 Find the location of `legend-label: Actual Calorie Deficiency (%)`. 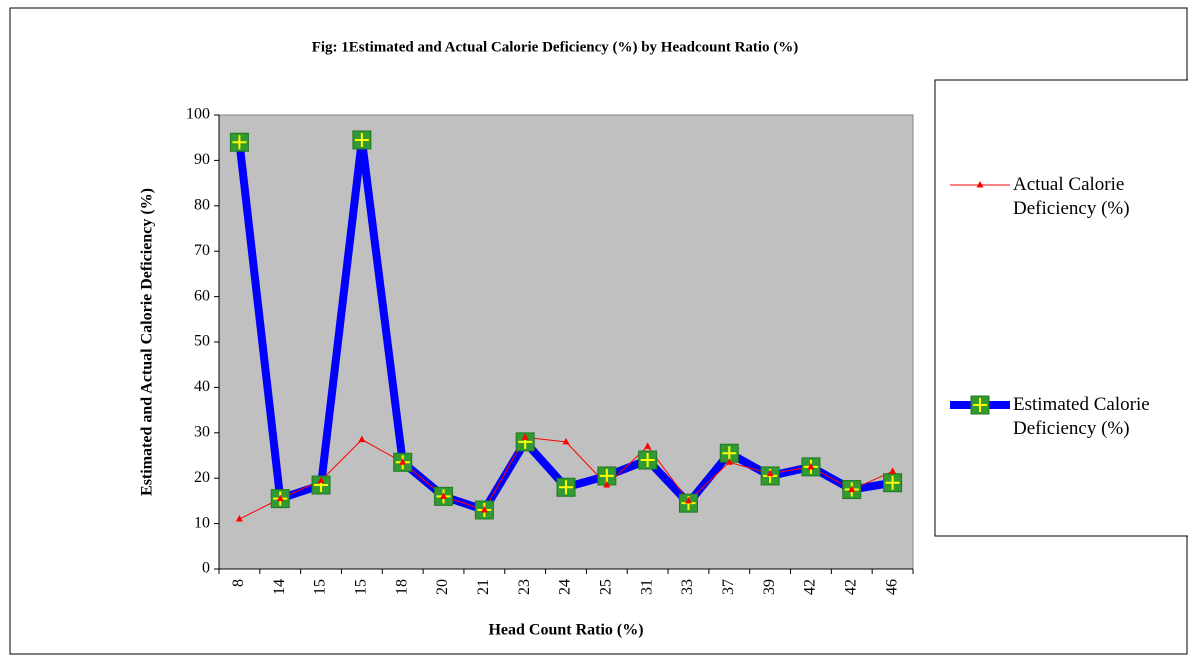

legend-label: Actual Calorie Deficiency (%) is located at coordinates (1071, 196).